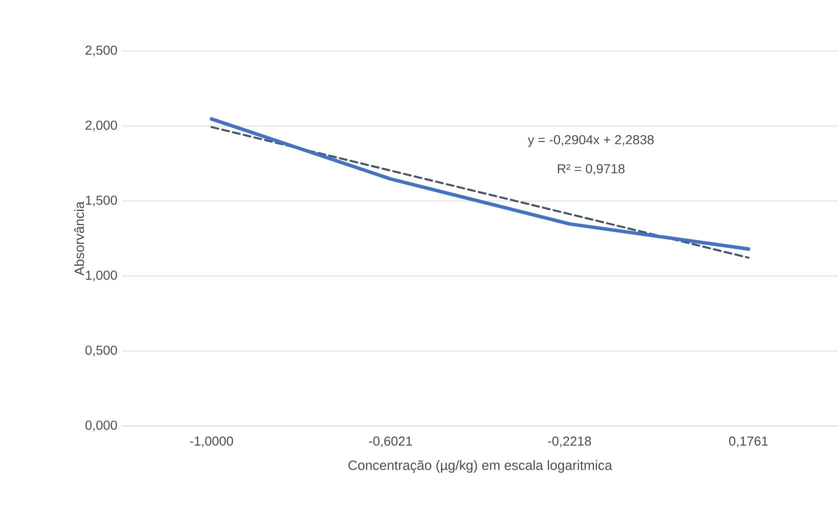 This screenshot has height=505, width=840. Describe the element at coordinates (591, 141) in the screenshot. I see `annotation: y = -0,2904x + 2,2838` at that location.